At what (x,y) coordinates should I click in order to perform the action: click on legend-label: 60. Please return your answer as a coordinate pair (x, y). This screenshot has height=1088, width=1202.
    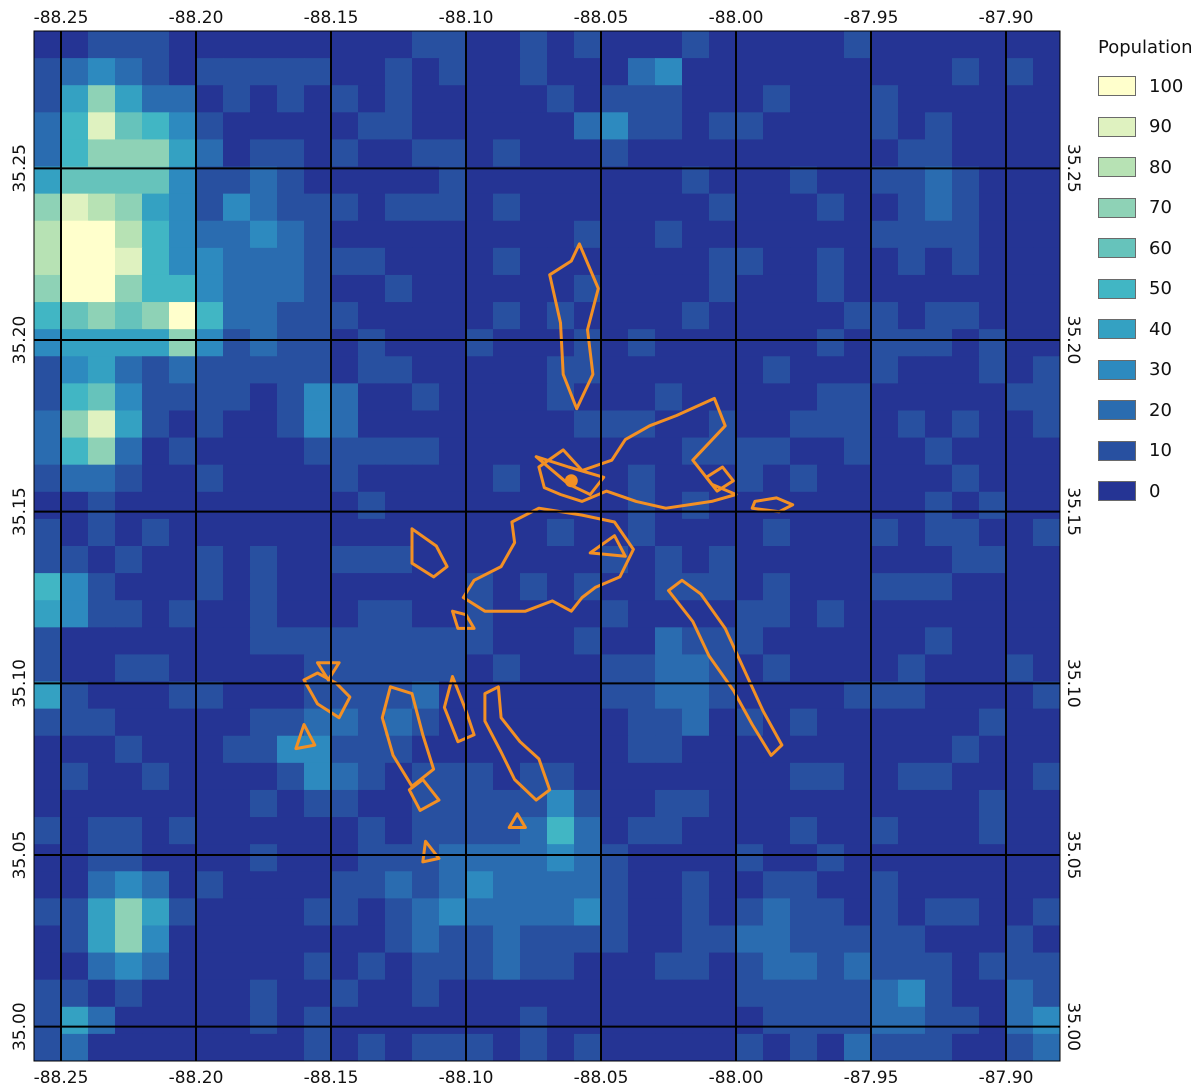
    Looking at the image, I should click on (1160, 248).